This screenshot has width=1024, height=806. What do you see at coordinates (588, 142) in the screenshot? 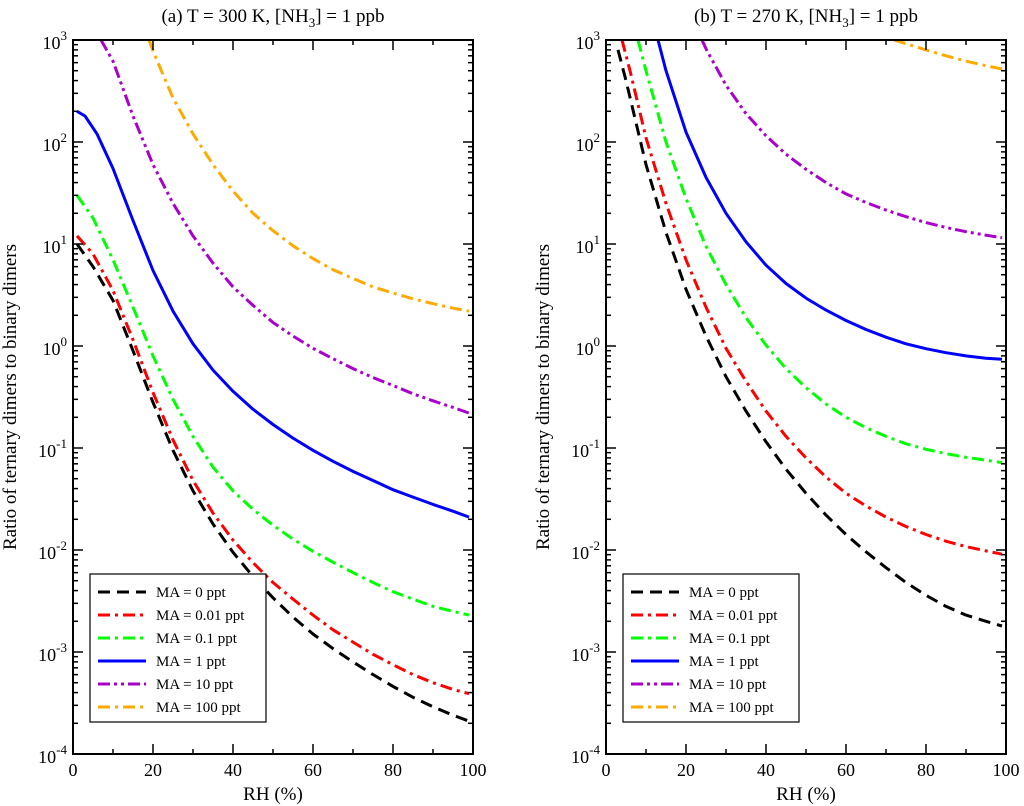
I see `panel-b-ytick-label-6: 10²` at bounding box center [588, 142].